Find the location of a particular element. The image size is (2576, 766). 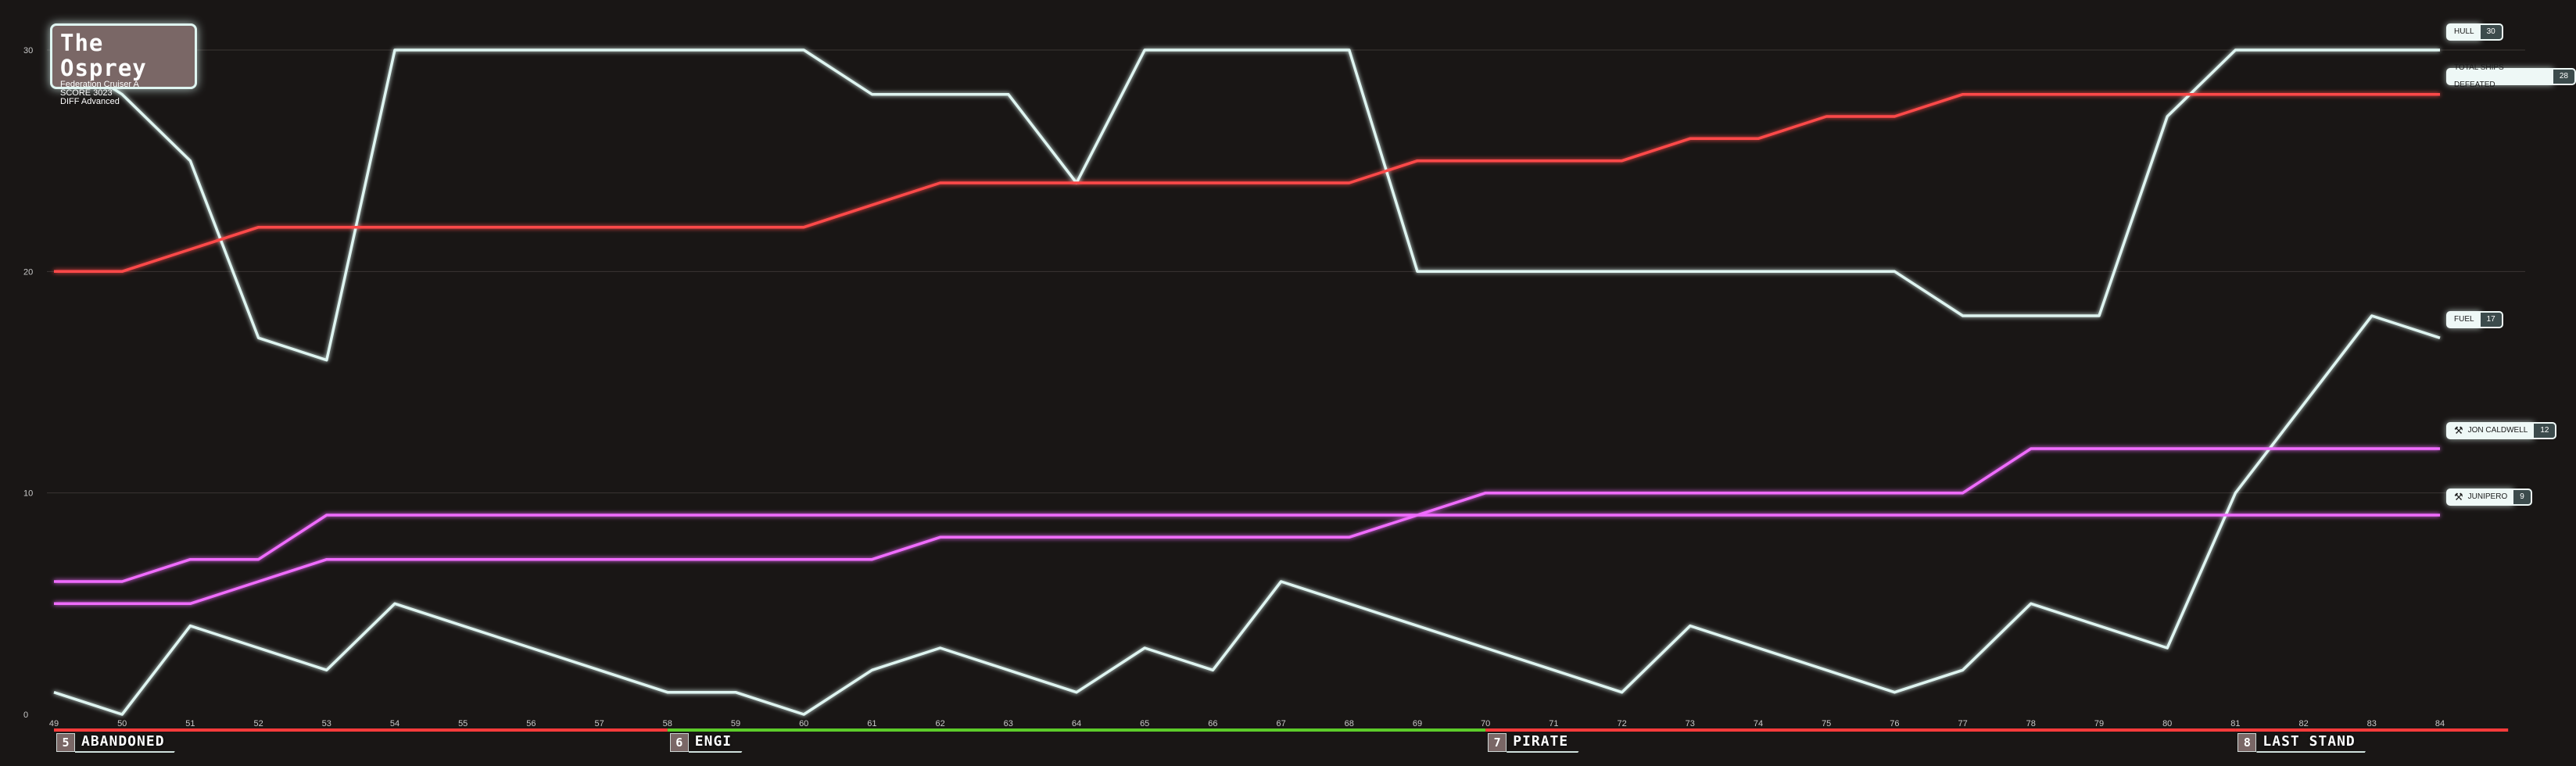

series-name-label: HULL is located at coordinates (2463, 32).